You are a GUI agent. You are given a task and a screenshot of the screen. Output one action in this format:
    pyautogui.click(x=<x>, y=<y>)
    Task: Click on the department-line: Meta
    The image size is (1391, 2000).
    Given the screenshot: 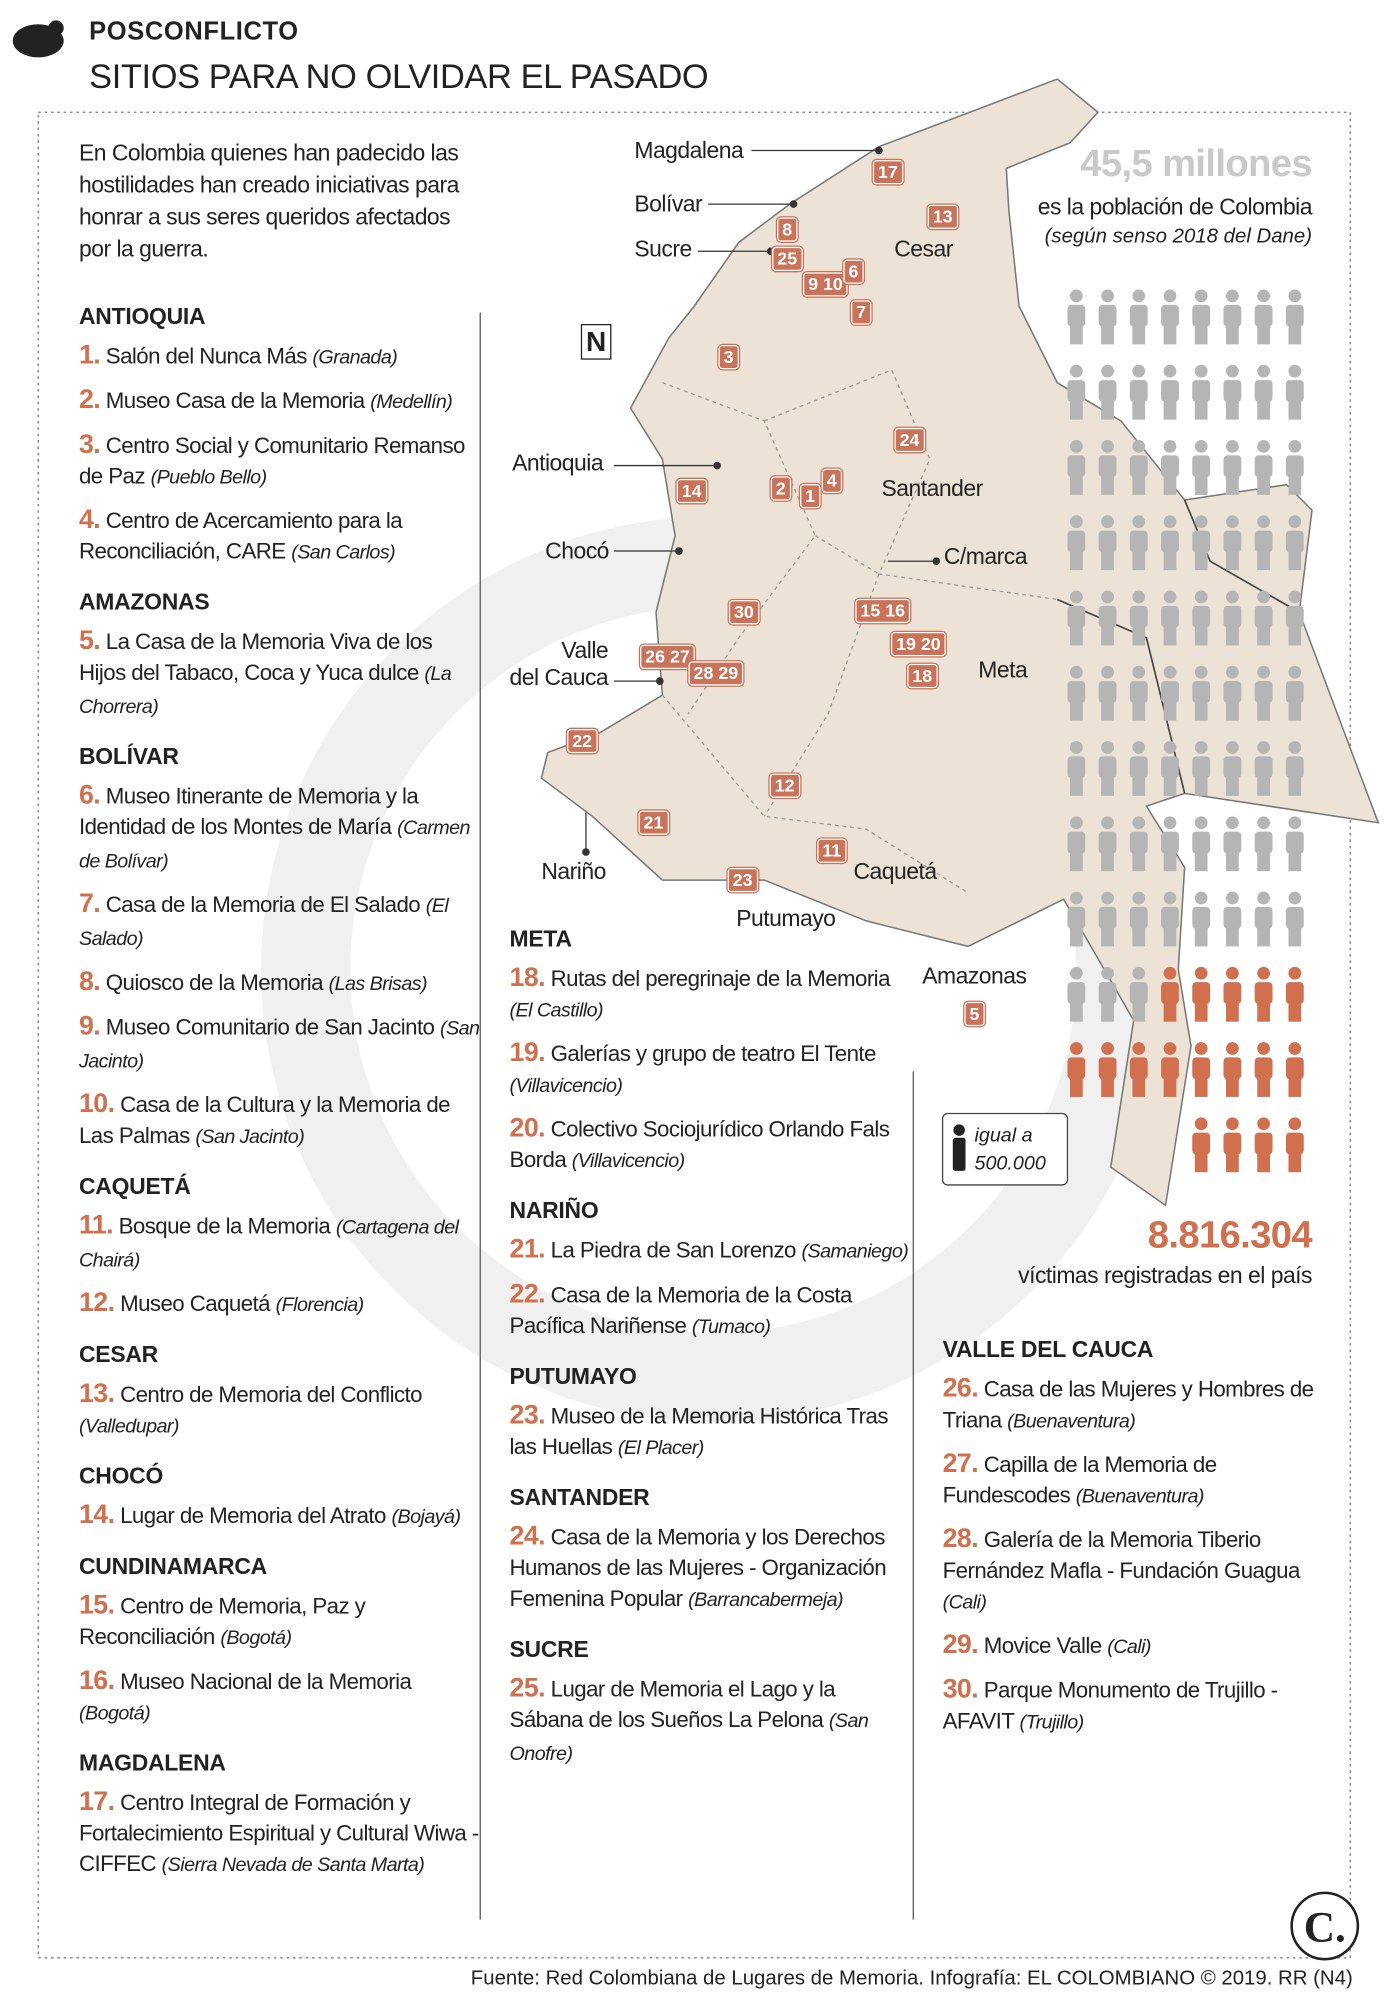 What is the action you would take?
    pyautogui.click(x=1003, y=669)
    